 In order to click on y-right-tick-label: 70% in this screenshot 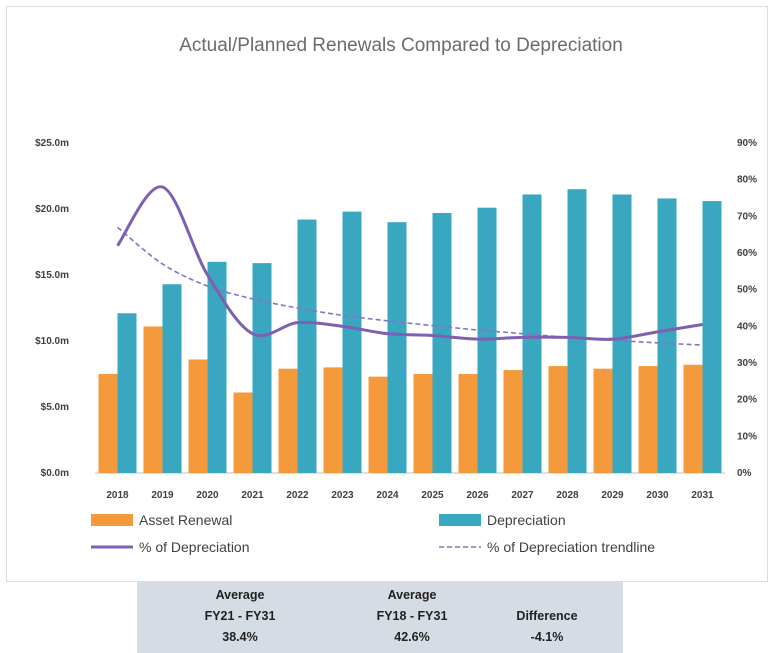, I will do `click(747, 216)`.